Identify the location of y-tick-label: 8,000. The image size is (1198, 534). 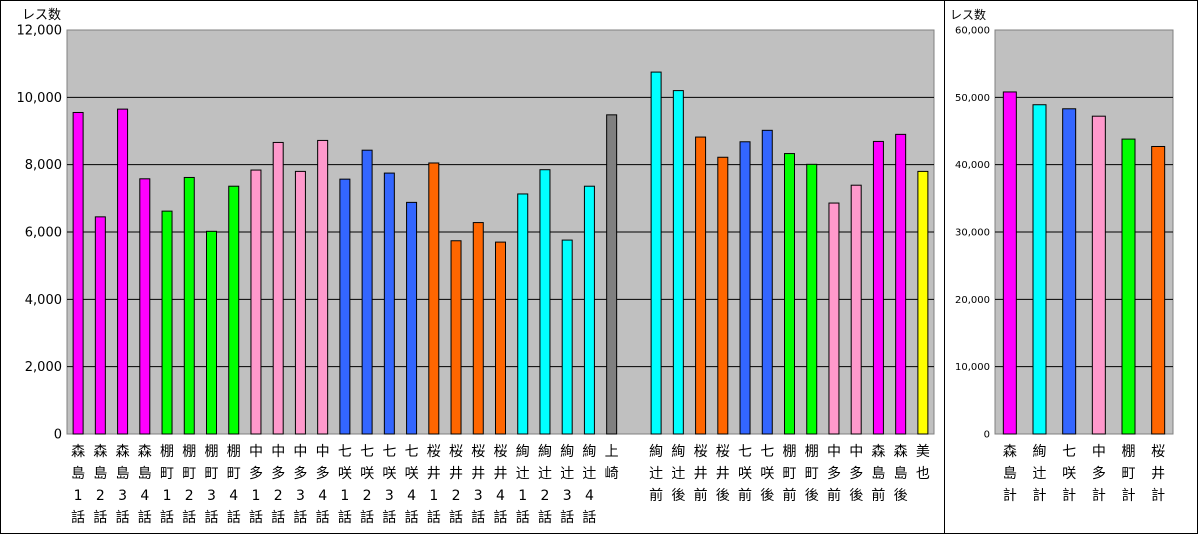
(43, 165).